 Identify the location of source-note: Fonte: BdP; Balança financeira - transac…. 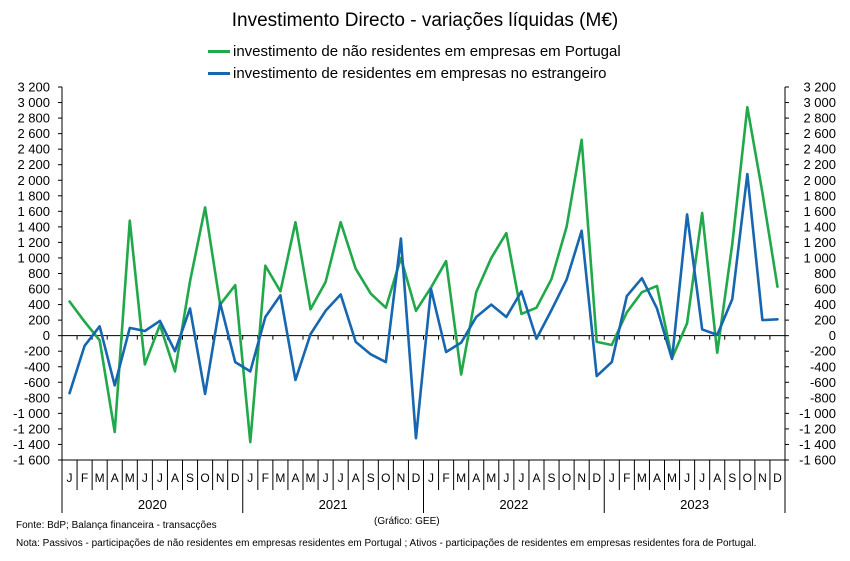
(116, 525).